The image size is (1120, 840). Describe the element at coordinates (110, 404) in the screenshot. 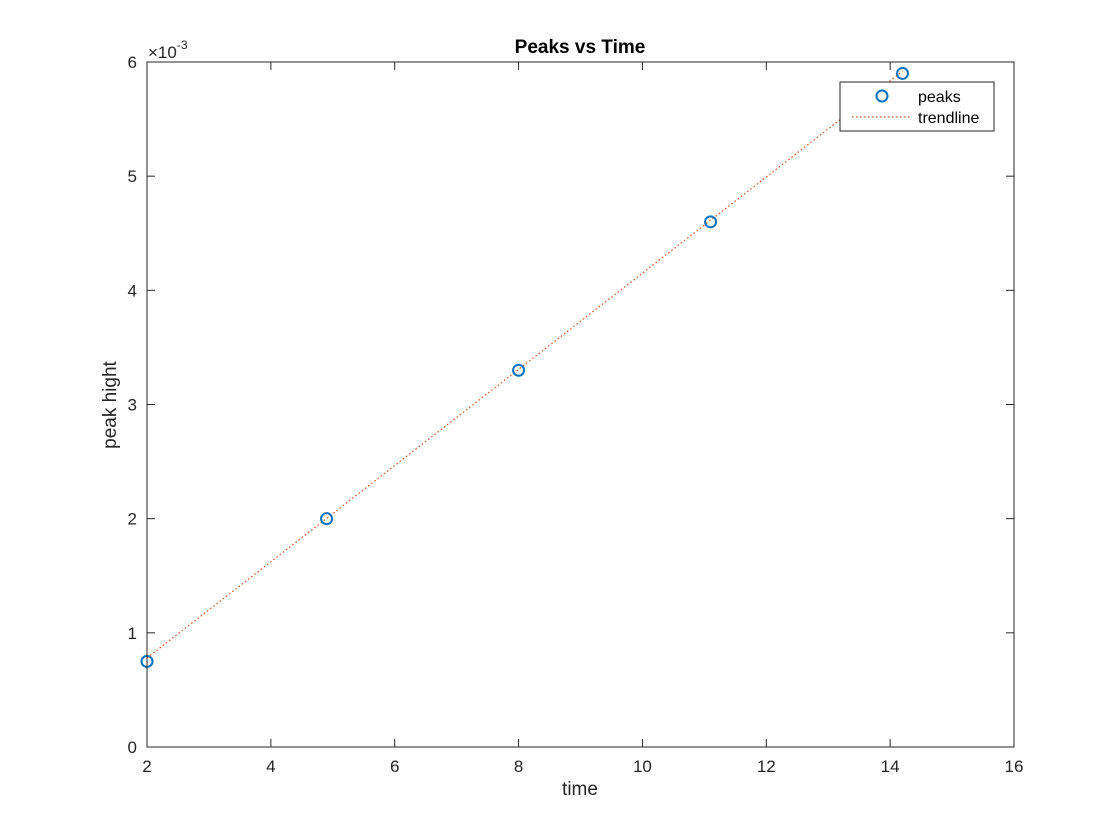

I see `y-axis-label: peak hight` at that location.